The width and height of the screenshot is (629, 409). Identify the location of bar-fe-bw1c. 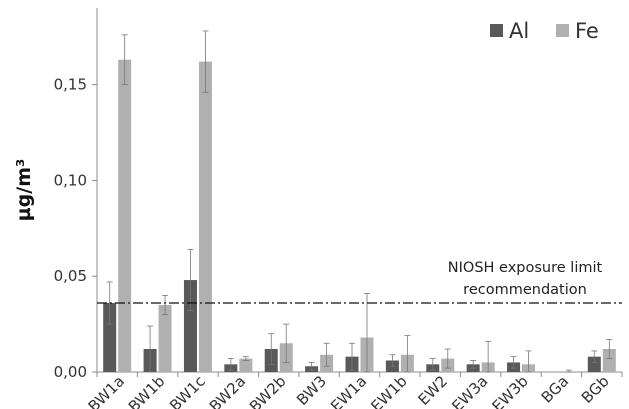
(205, 217).